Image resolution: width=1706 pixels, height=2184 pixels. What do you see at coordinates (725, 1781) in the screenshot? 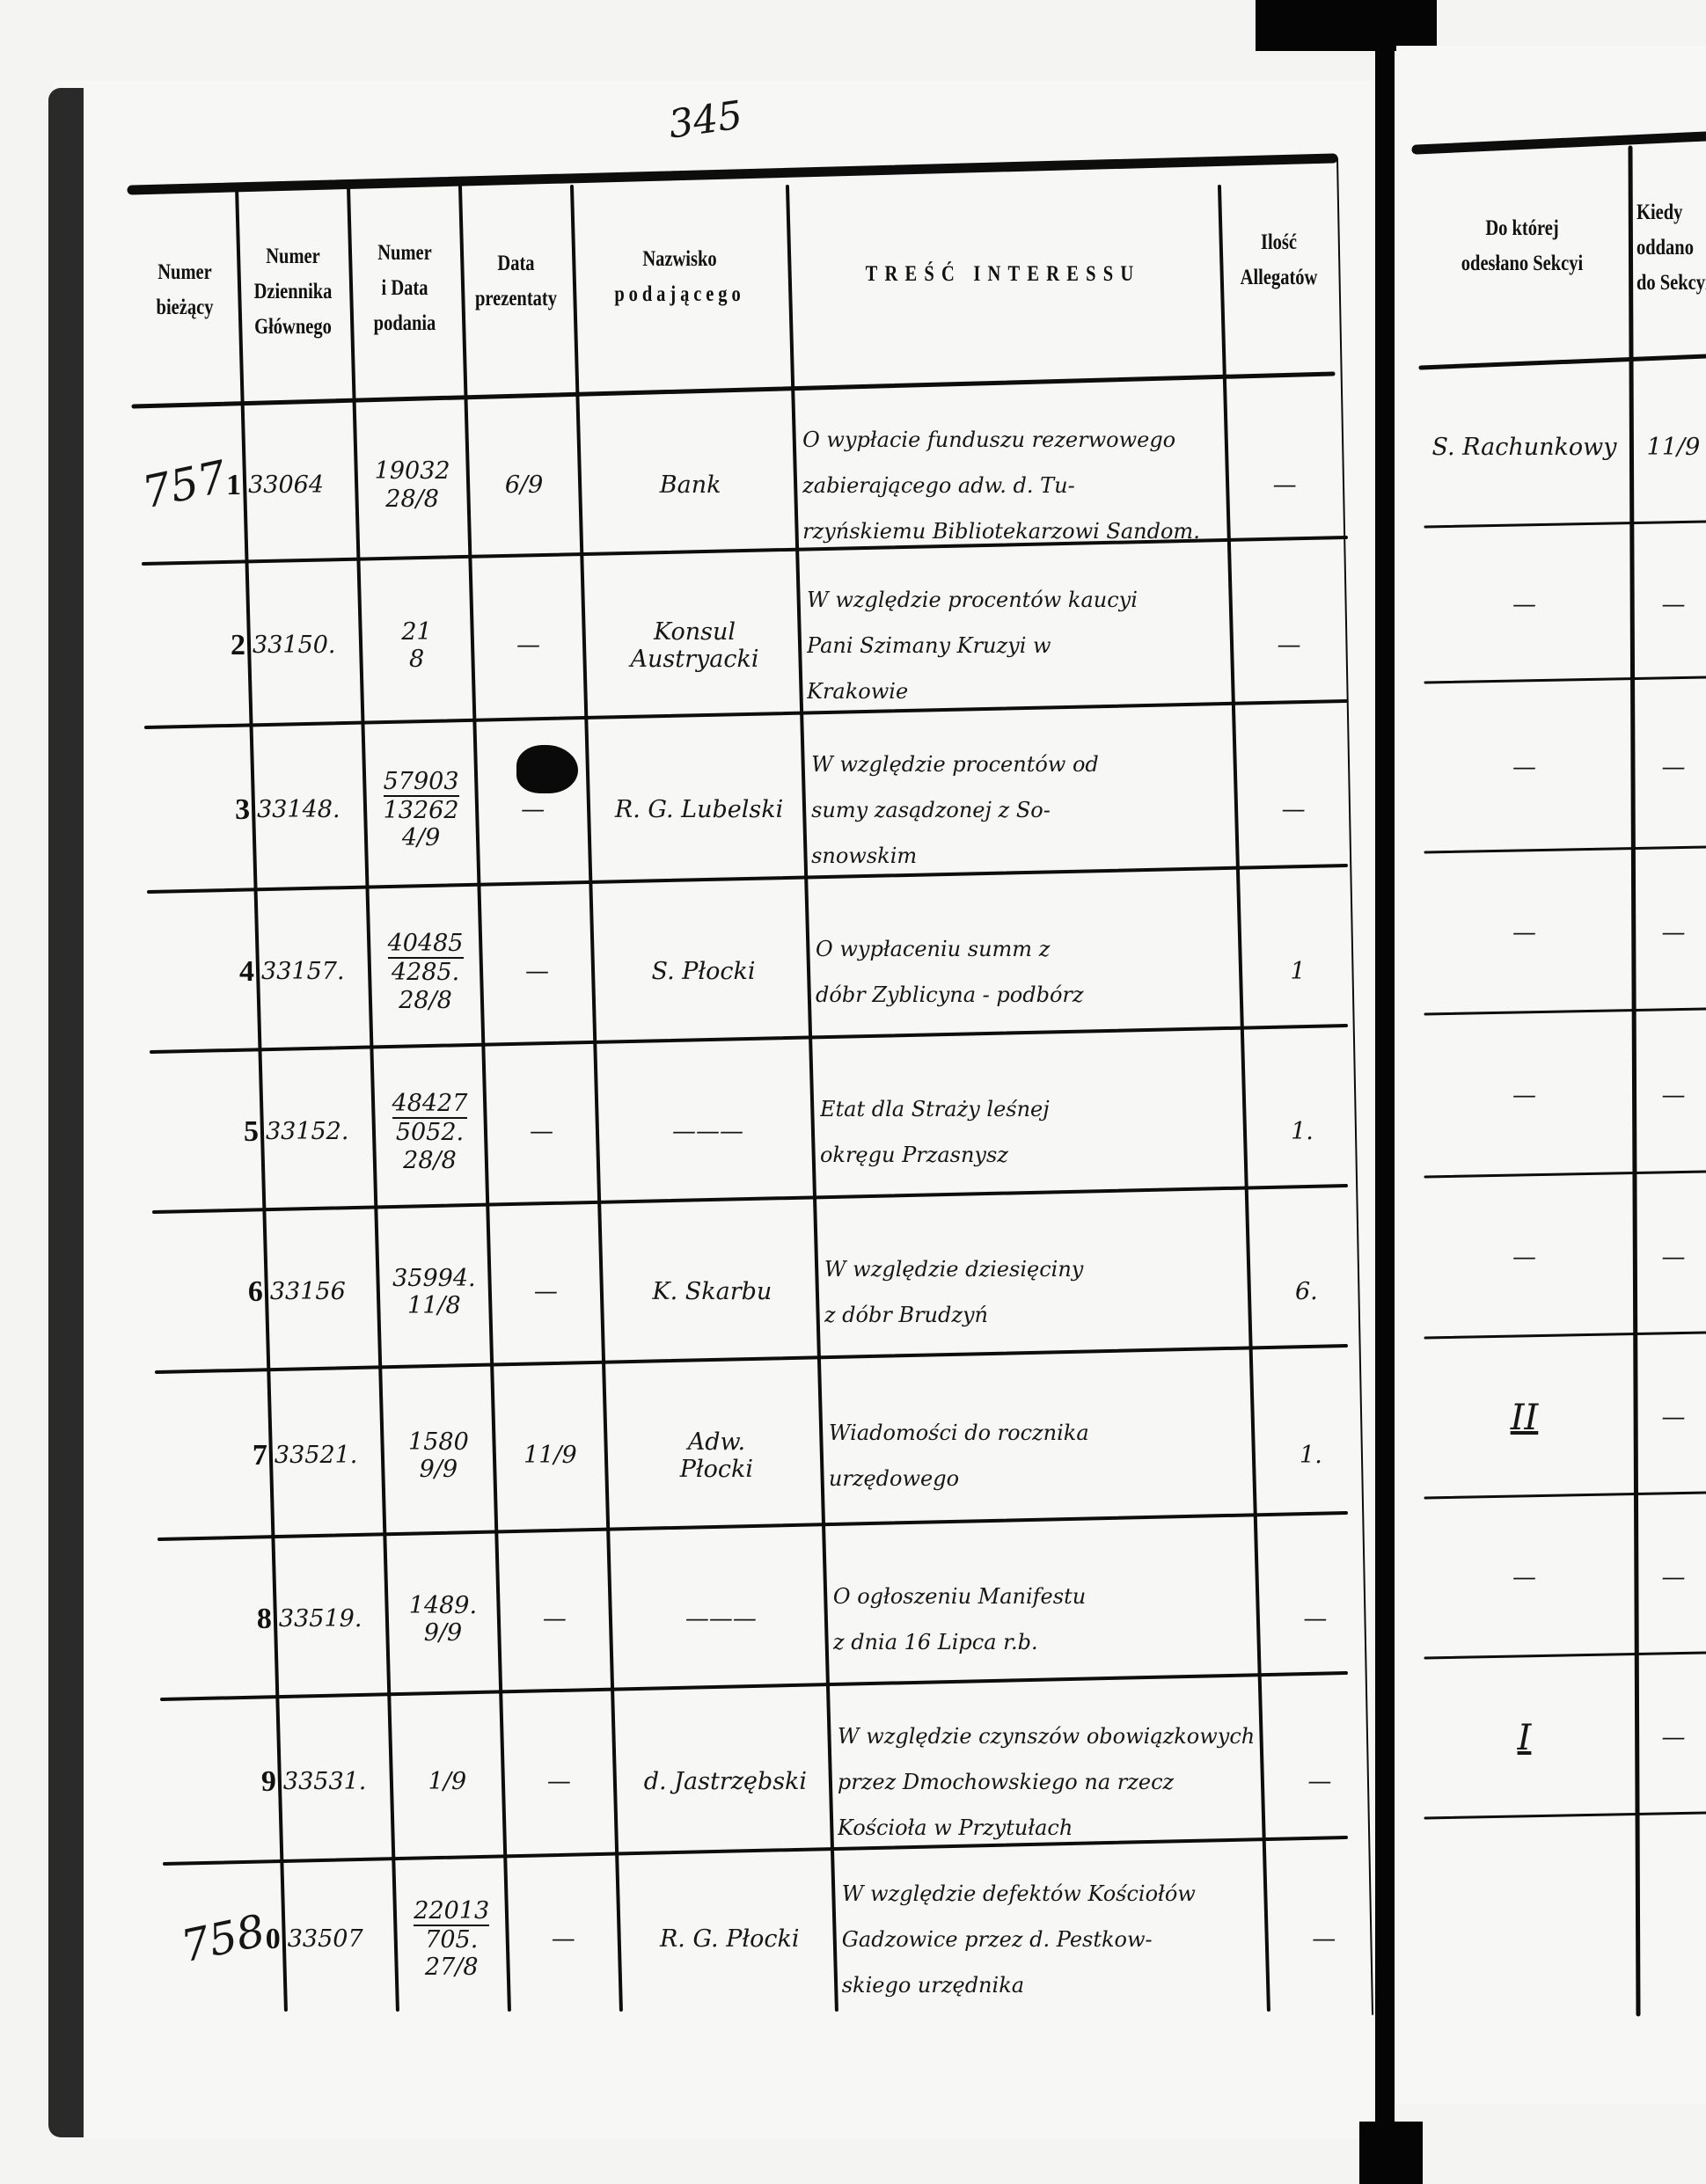
I see `nazwisko-cell: d. Jastrzębski` at bounding box center [725, 1781].